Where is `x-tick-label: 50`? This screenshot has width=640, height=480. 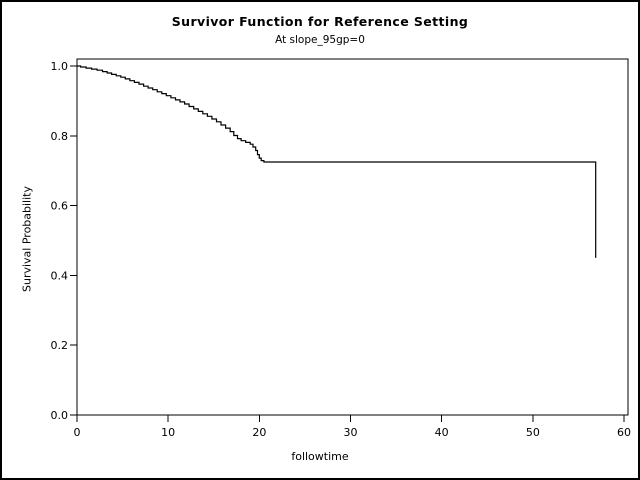
x-tick-label: 50 is located at coordinates (533, 432).